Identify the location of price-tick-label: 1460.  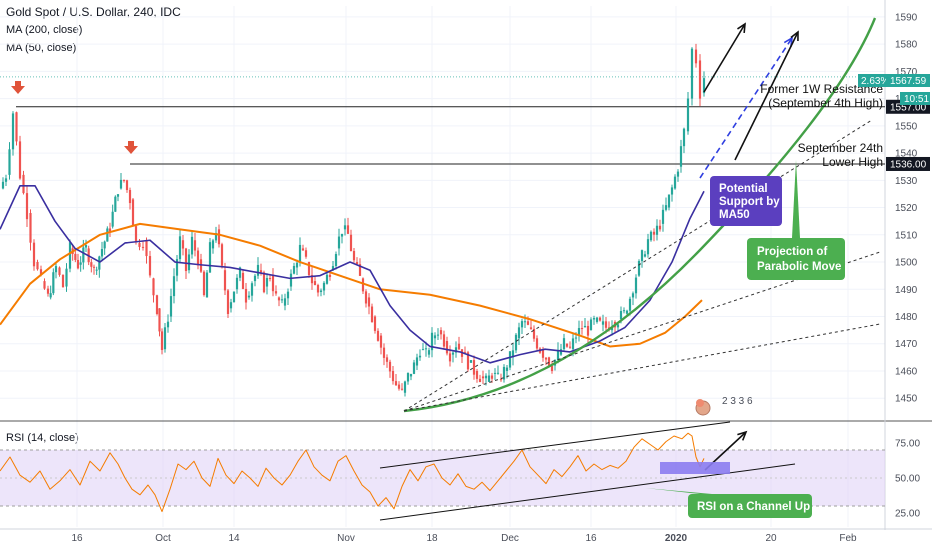
(906, 371).